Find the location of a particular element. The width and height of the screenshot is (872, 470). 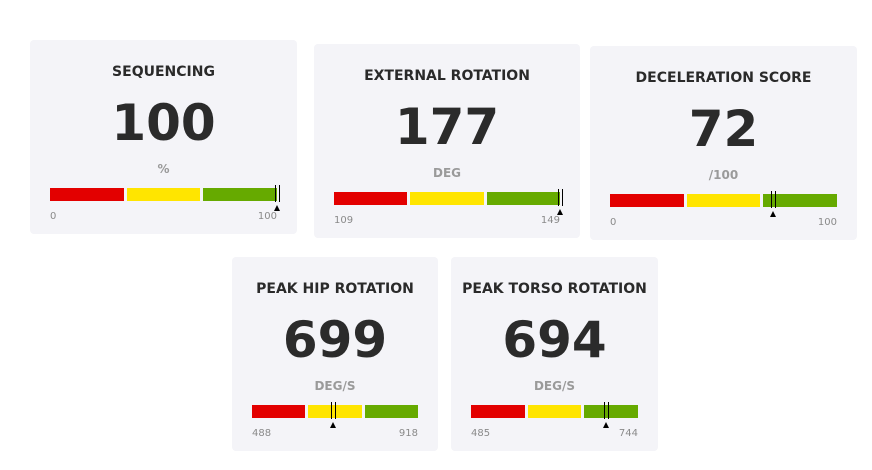

card-title: EXTERNAL ROTATION is located at coordinates (447, 76).